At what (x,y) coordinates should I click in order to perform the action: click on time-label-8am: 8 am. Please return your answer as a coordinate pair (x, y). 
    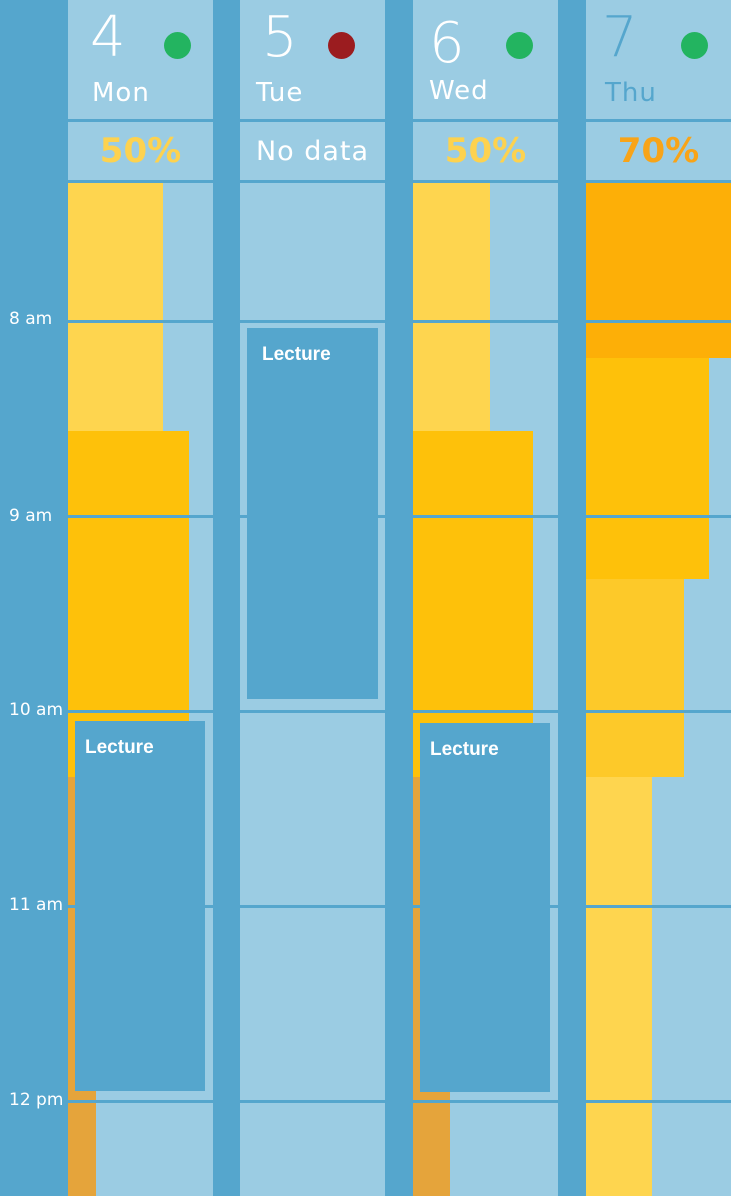
    Looking at the image, I should click on (31, 319).